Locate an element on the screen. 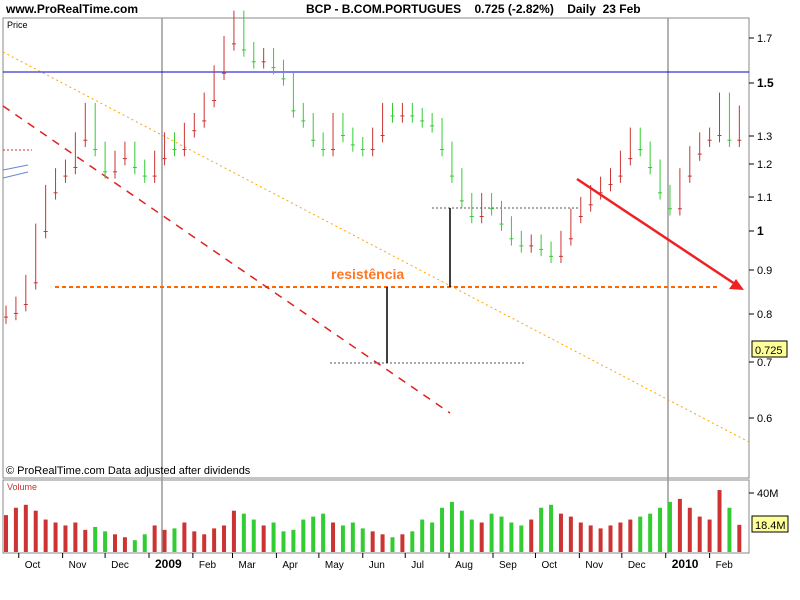 This screenshot has width=800, height=600. site-url: www.ProRealTime.com is located at coordinates (72, 9).